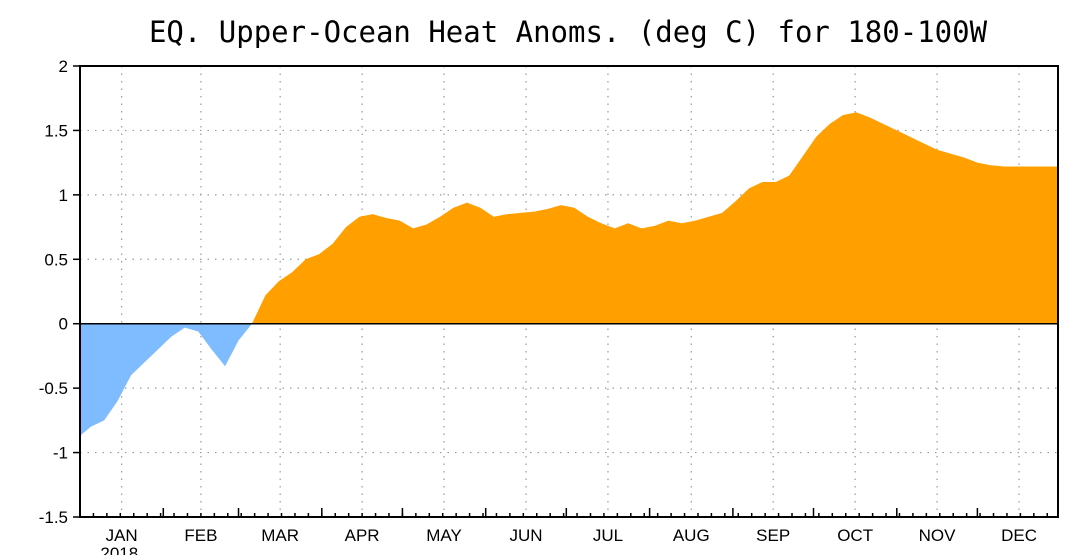 This screenshot has width=1087, height=555. I want to click on y-tick-label: 1, so click(63, 195).